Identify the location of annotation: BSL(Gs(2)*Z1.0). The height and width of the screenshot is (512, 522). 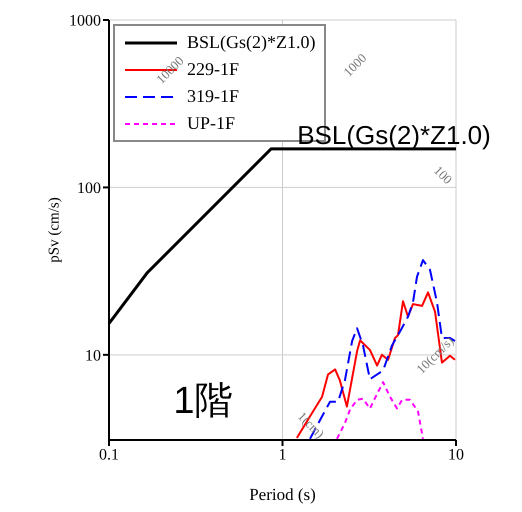
(394, 135).